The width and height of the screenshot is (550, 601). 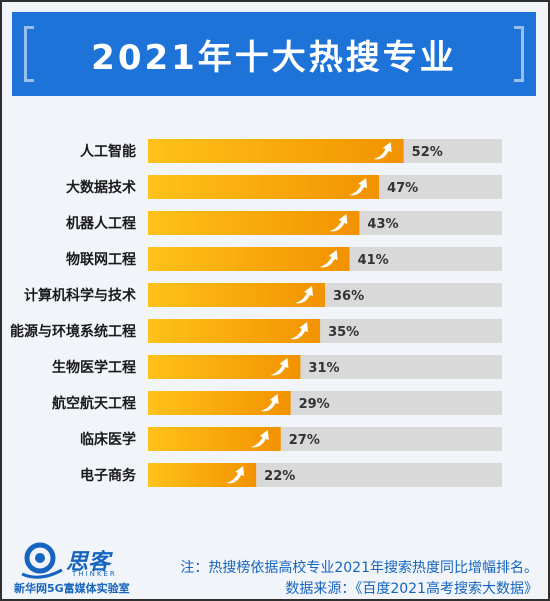 I want to click on logo-name: 思客, so click(x=88, y=562).